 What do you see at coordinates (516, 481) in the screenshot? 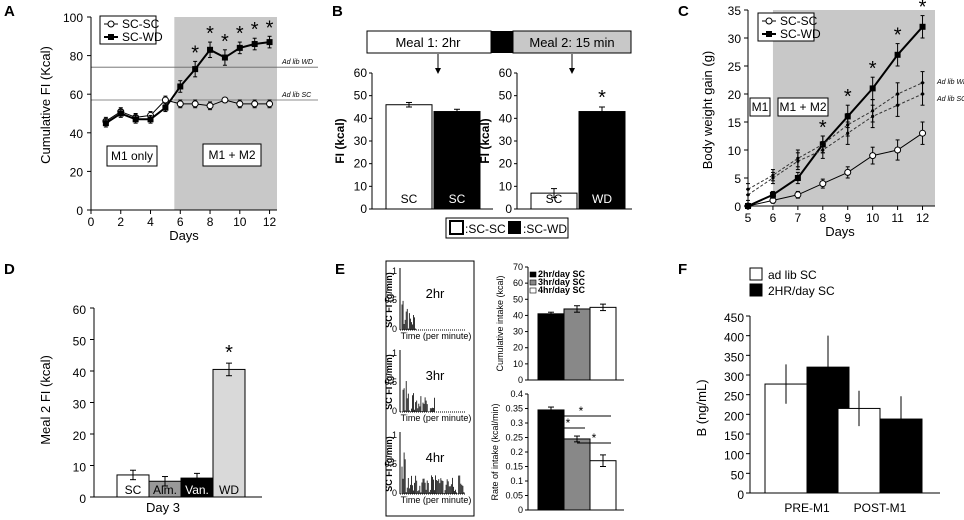
I see `y-tick-label: 0.1` at bounding box center [516, 481].